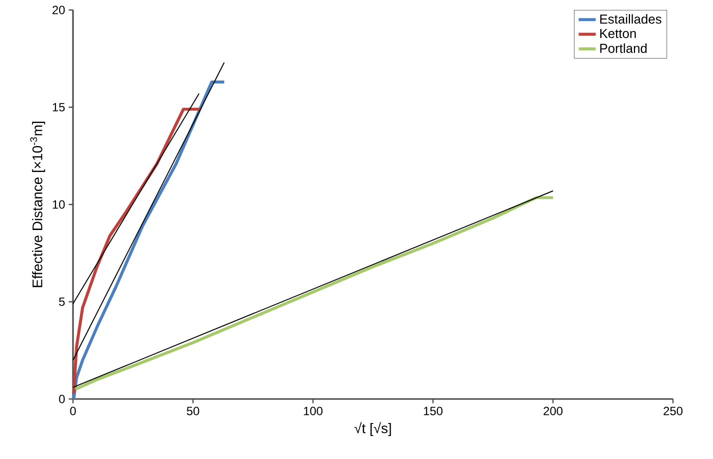 The width and height of the screenshot is (713, 459). What do you see at coordinates (62, 399) in the screenshot?
I see `y-tick-label: 0` at bounding box center [62, 399].